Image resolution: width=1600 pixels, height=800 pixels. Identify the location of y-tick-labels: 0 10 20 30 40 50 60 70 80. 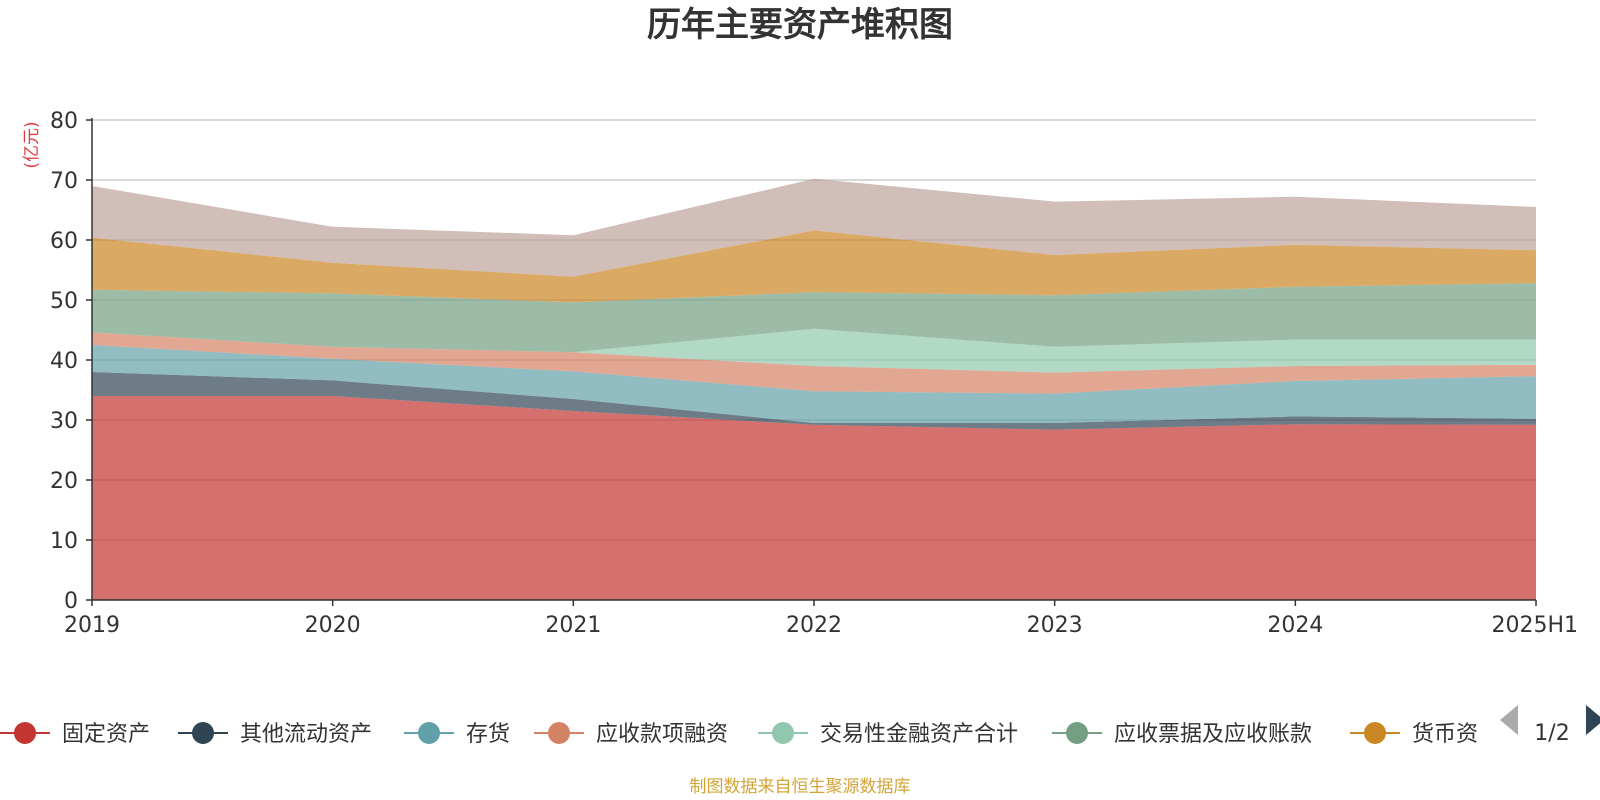
(64, 361).